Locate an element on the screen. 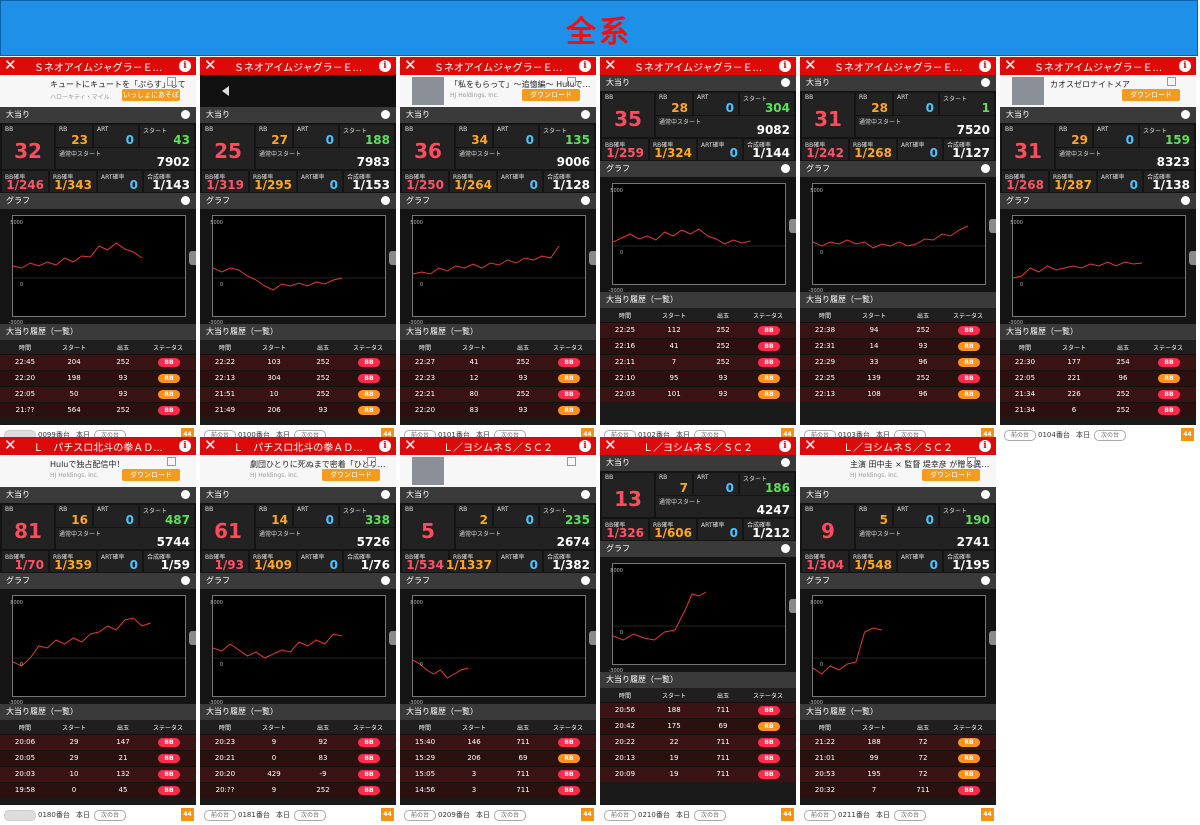 This screenshot has width=1200, height=825. history-row: 22:20 198 93 RB is located at coordinates (98, 378).